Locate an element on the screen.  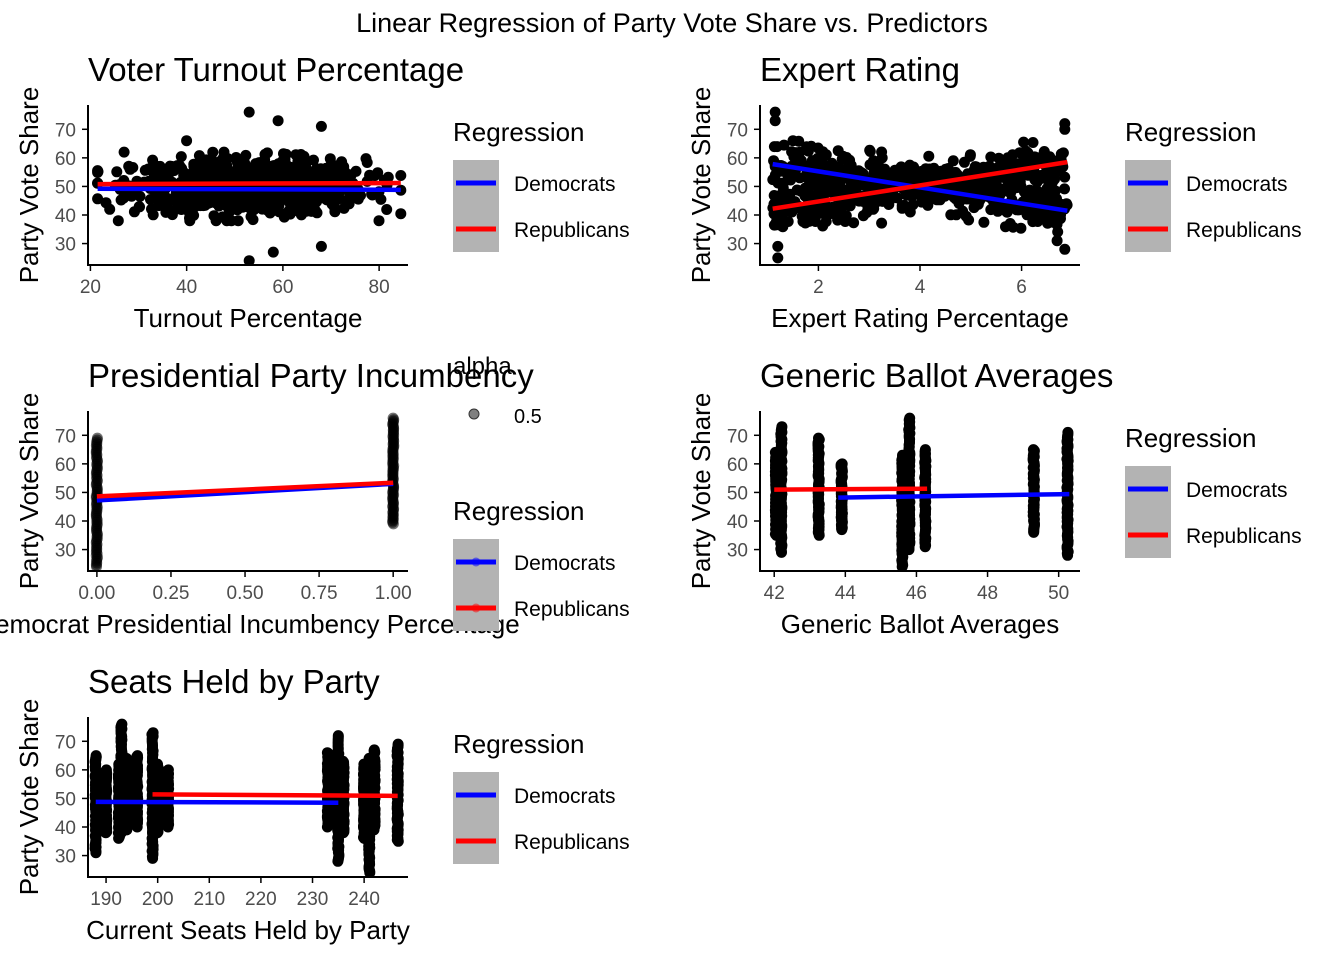
x-tick-label: 50 is located at coordinates (1058, 593).